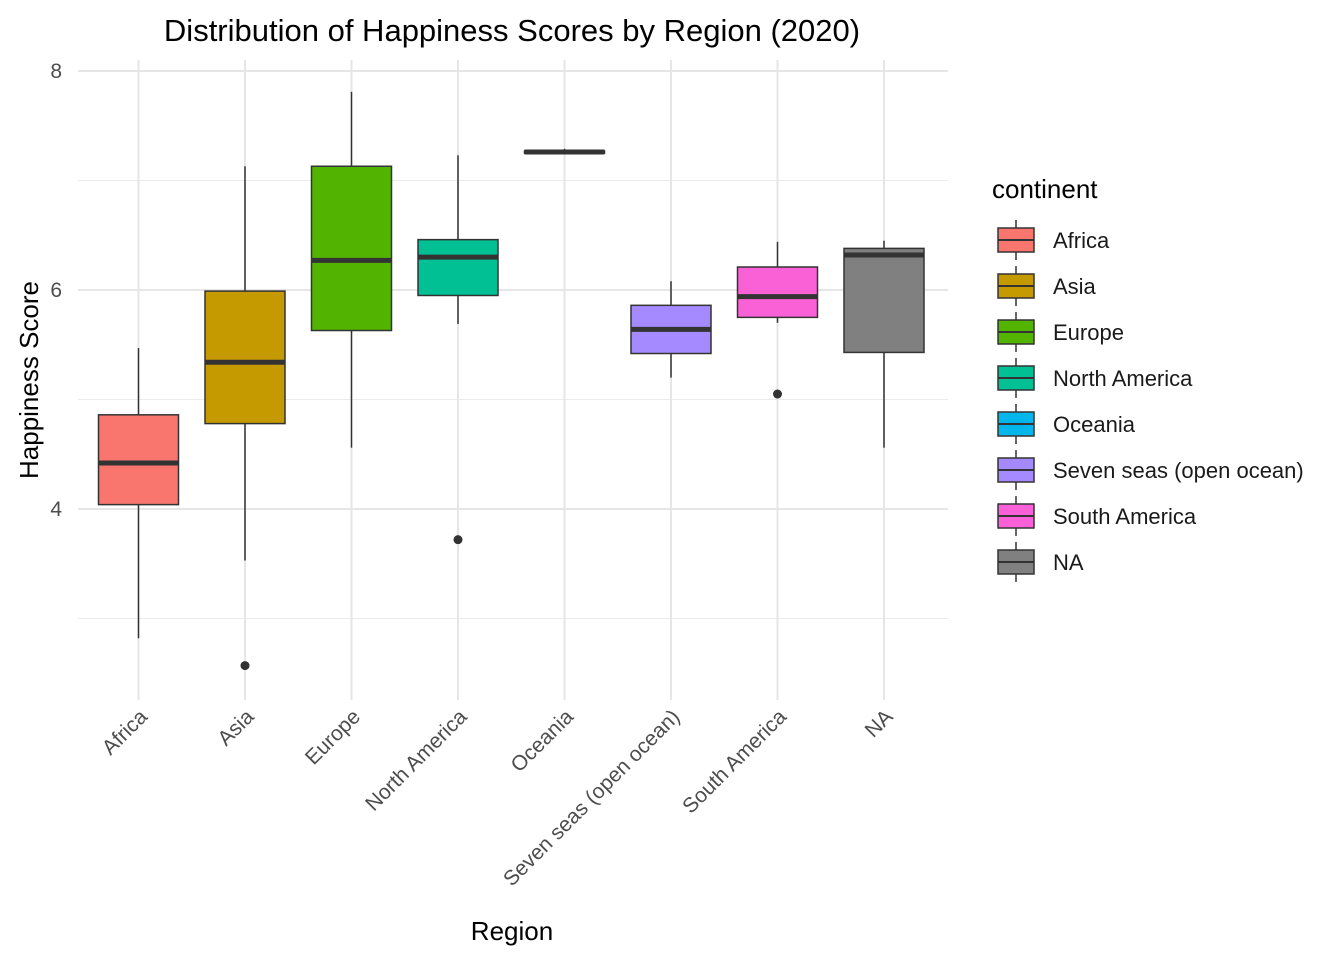  Describe the element at coordinates (1081, 240) in the screenshot. I see `legend-label: Africa` at that location.